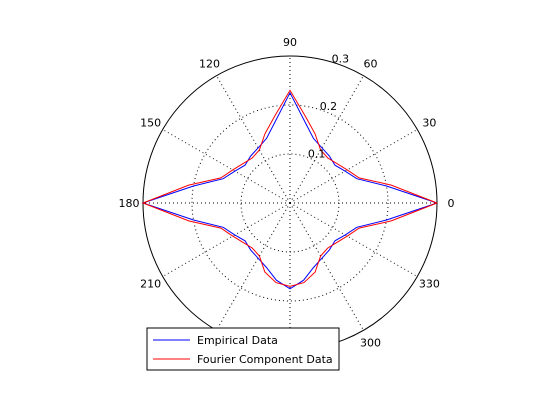 The image size is (560, 420). Describe the element at coordinates (150, 123) in the screenshot. I see `theta-tick-label-150: 150` at that location.